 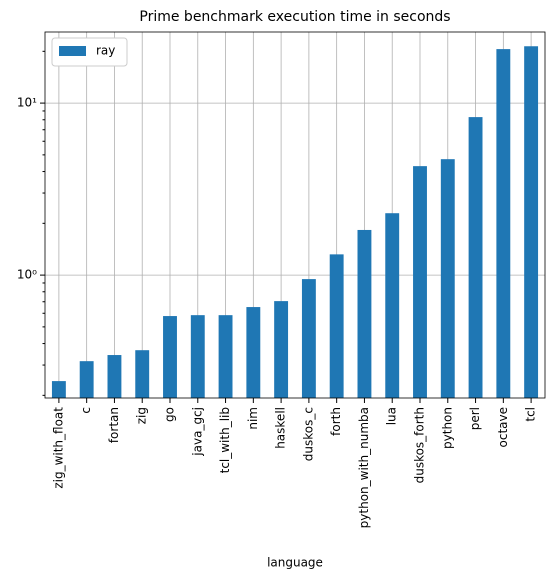 I want to click on legend-swatch, so click(x=72, y=51).